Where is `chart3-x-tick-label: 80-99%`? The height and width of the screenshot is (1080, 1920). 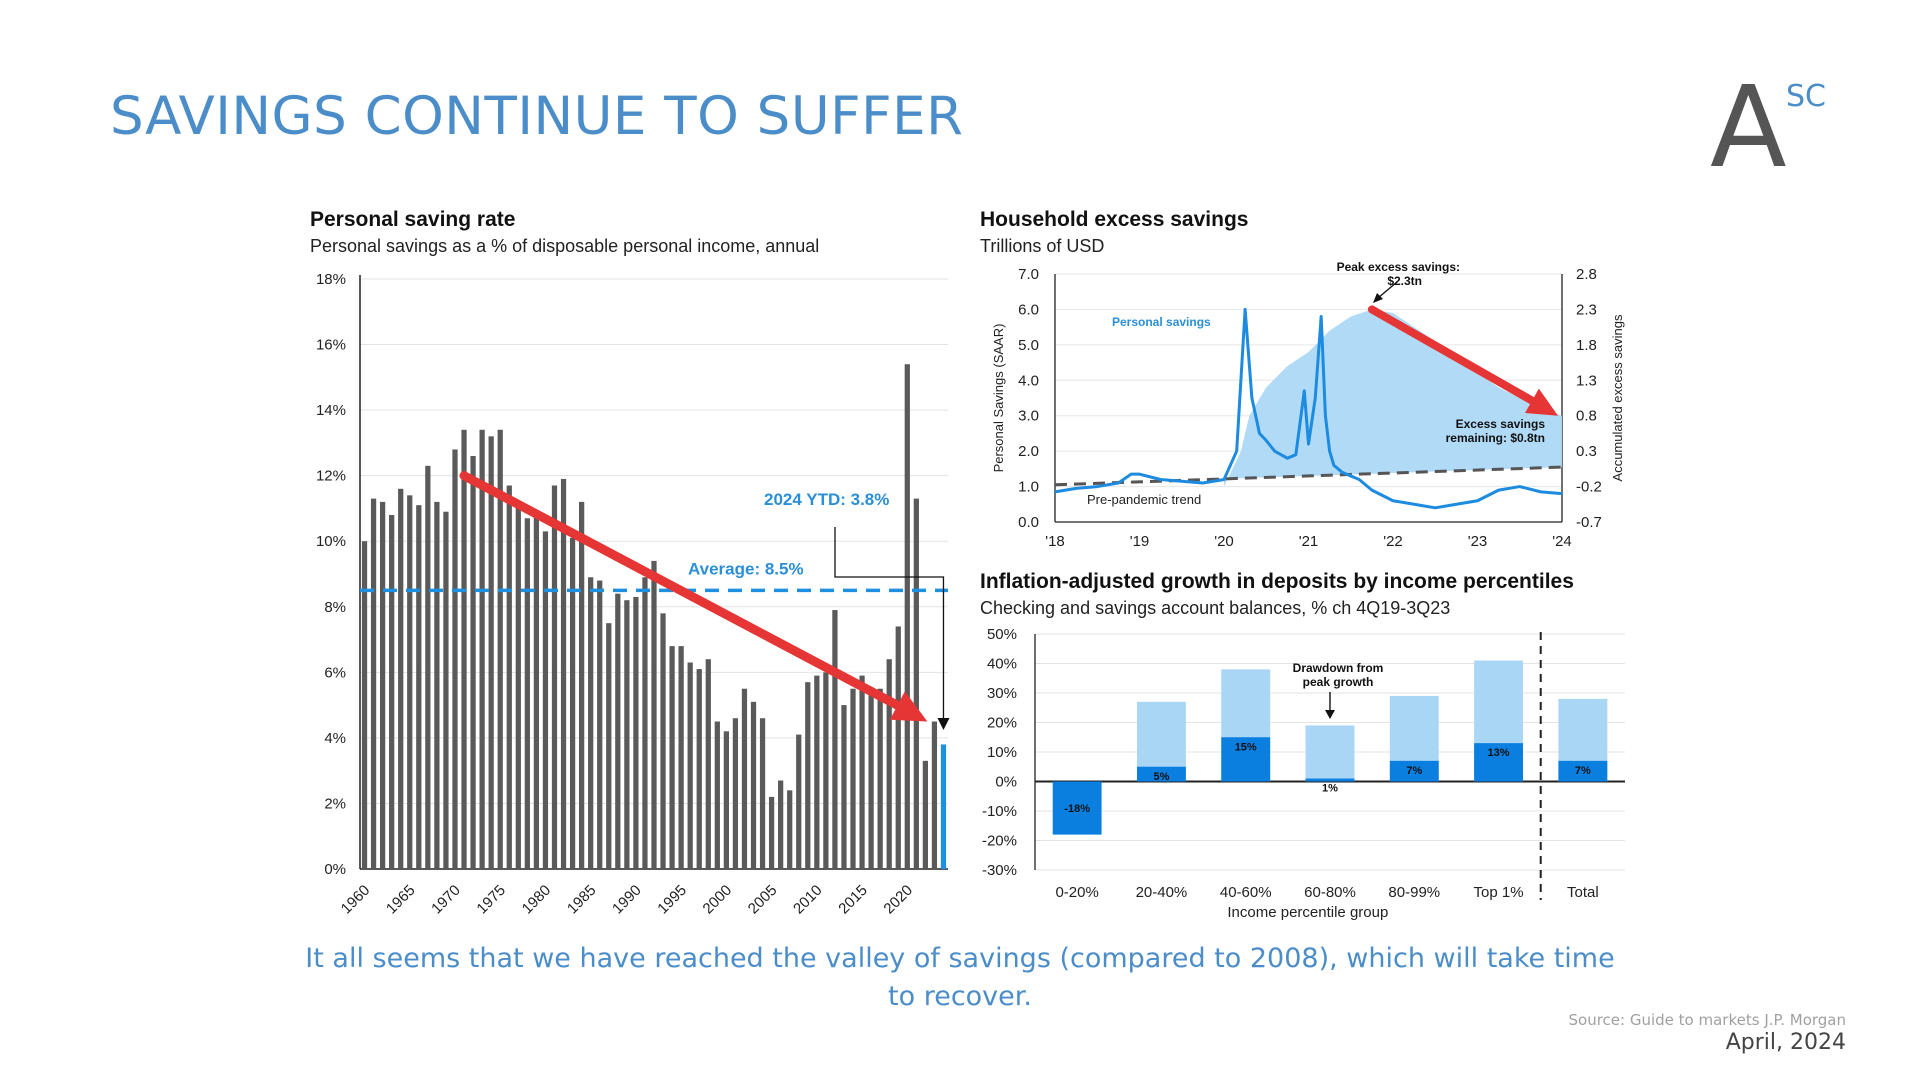 chart3-x-tick-label: 80-99% is located at coordinates (1414, 892).